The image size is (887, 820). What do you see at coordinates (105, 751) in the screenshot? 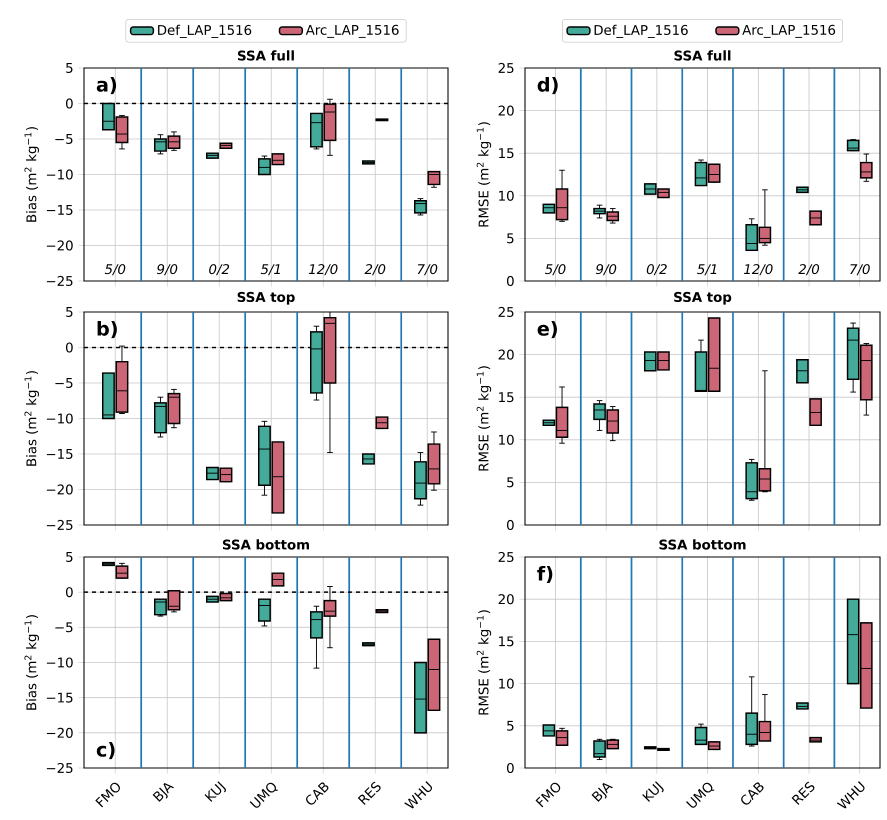
I see `annotation: c)` at bounding box center [105, 751].